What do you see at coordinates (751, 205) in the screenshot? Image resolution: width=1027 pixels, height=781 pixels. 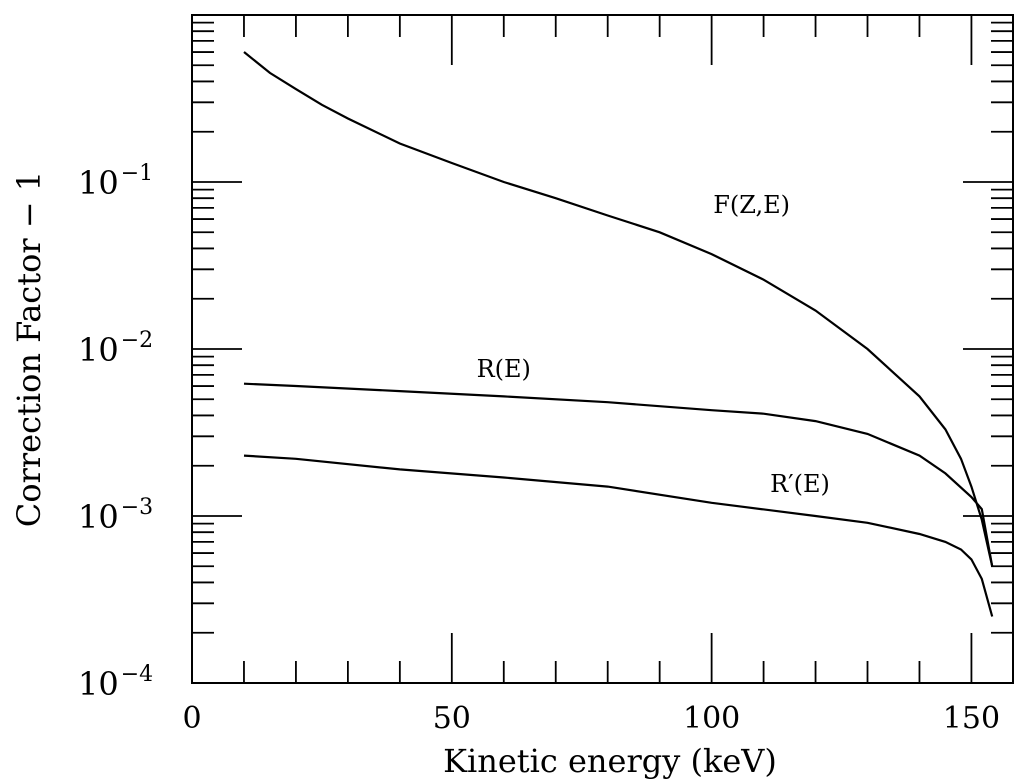 I see `label-f-z-e: F(Z,E)` at bounding box center [751, 205].